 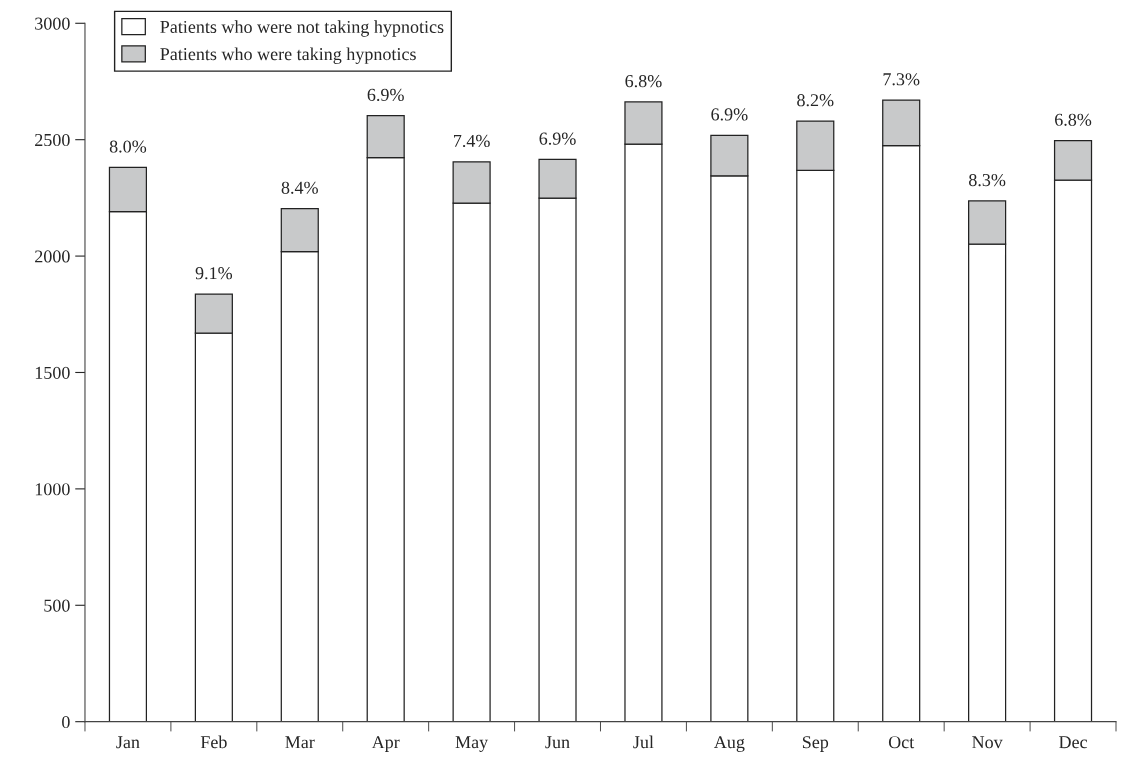 I want to click on annotation: 8.2%, so click(x=815, y=100).